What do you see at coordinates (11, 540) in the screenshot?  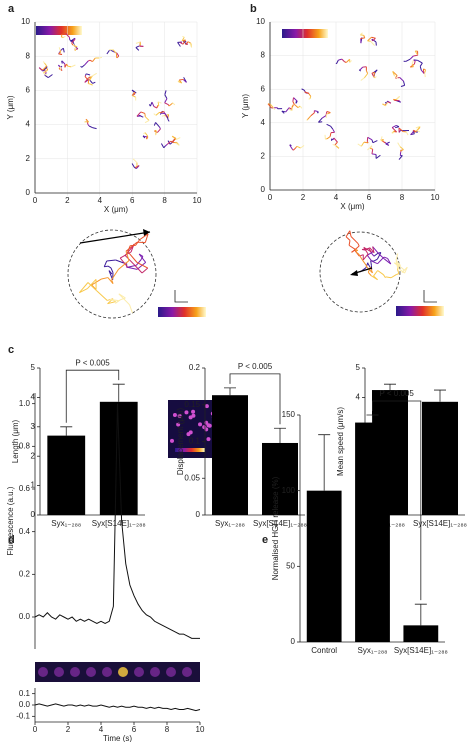 I see `panel-label: d` at bounding box center [11, 540].